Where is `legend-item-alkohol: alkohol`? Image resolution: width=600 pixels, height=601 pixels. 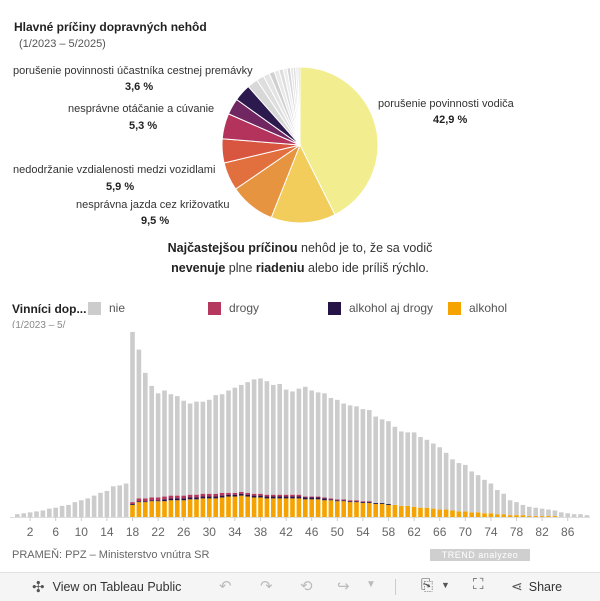 legend-item-alkohol: alkohol is located at coordinates (477, 308).